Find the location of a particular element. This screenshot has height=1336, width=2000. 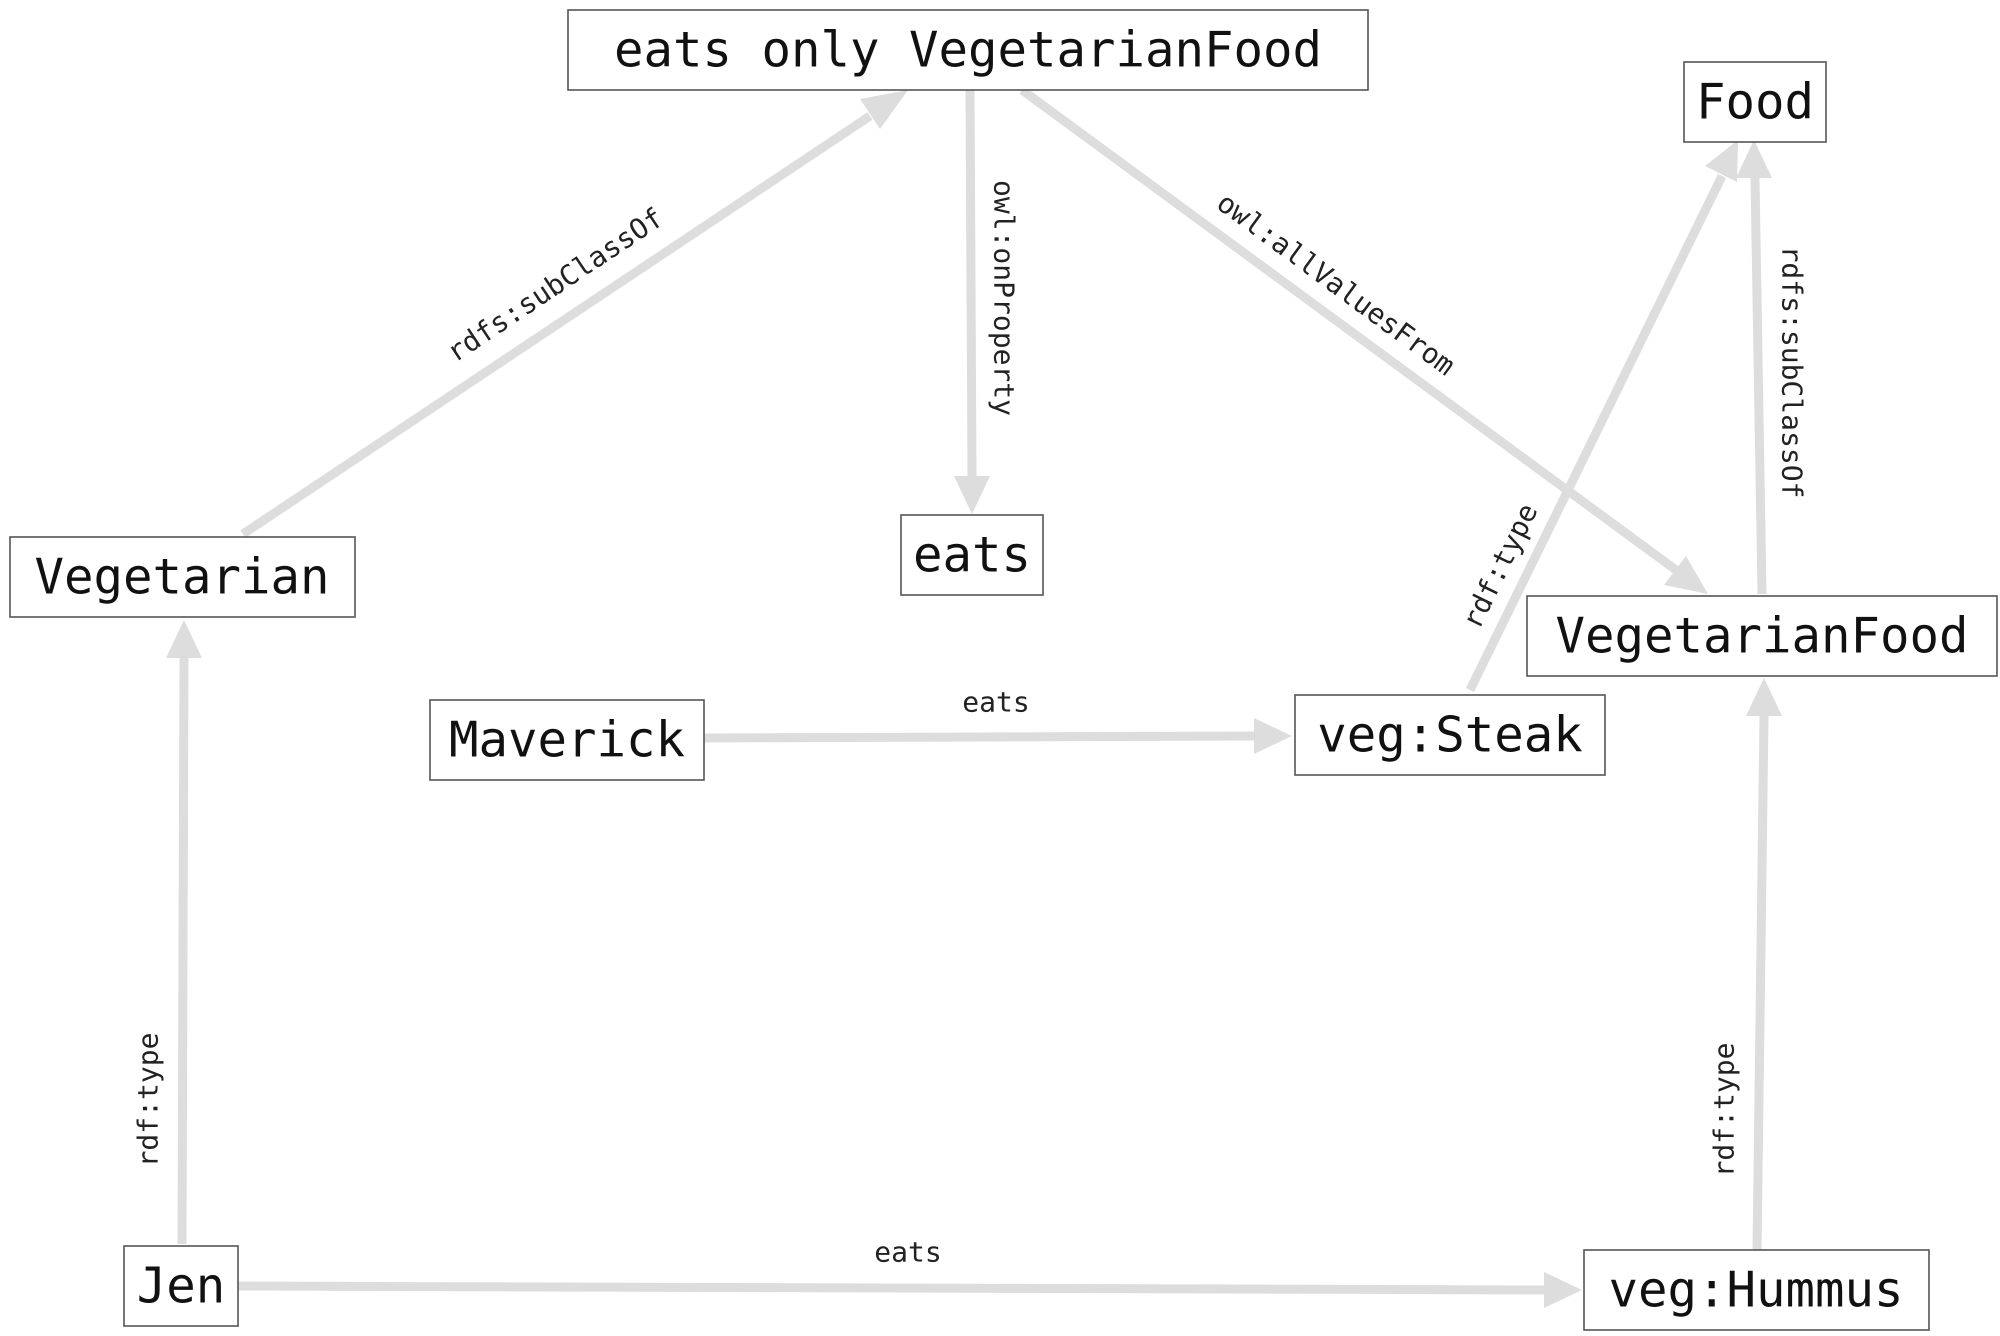

edge-label-jen-eats: eats is located at coordinates (907, 1252).